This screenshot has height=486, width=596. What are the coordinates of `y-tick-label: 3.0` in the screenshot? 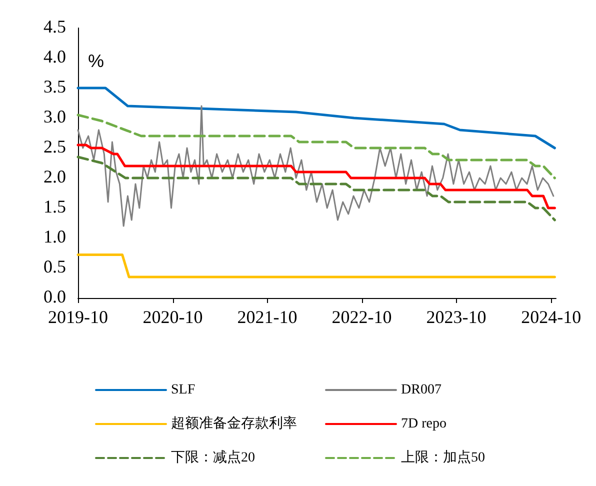 It's located at (55, 116).